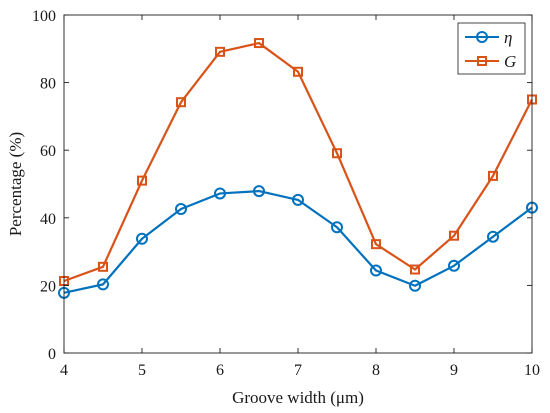 This screenshot has height=413, width=550. Describe the element at coordinates (48, 286) in the screenshot. I see `y-tick-label: 20` at that location.